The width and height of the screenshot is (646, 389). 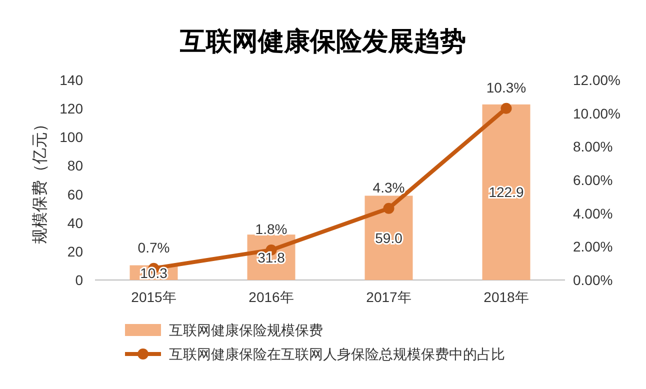 What do you see at coordinates (271, 229) in the screenshot?
I see `data-label: 1.8%` at bounding box center [271, 229].